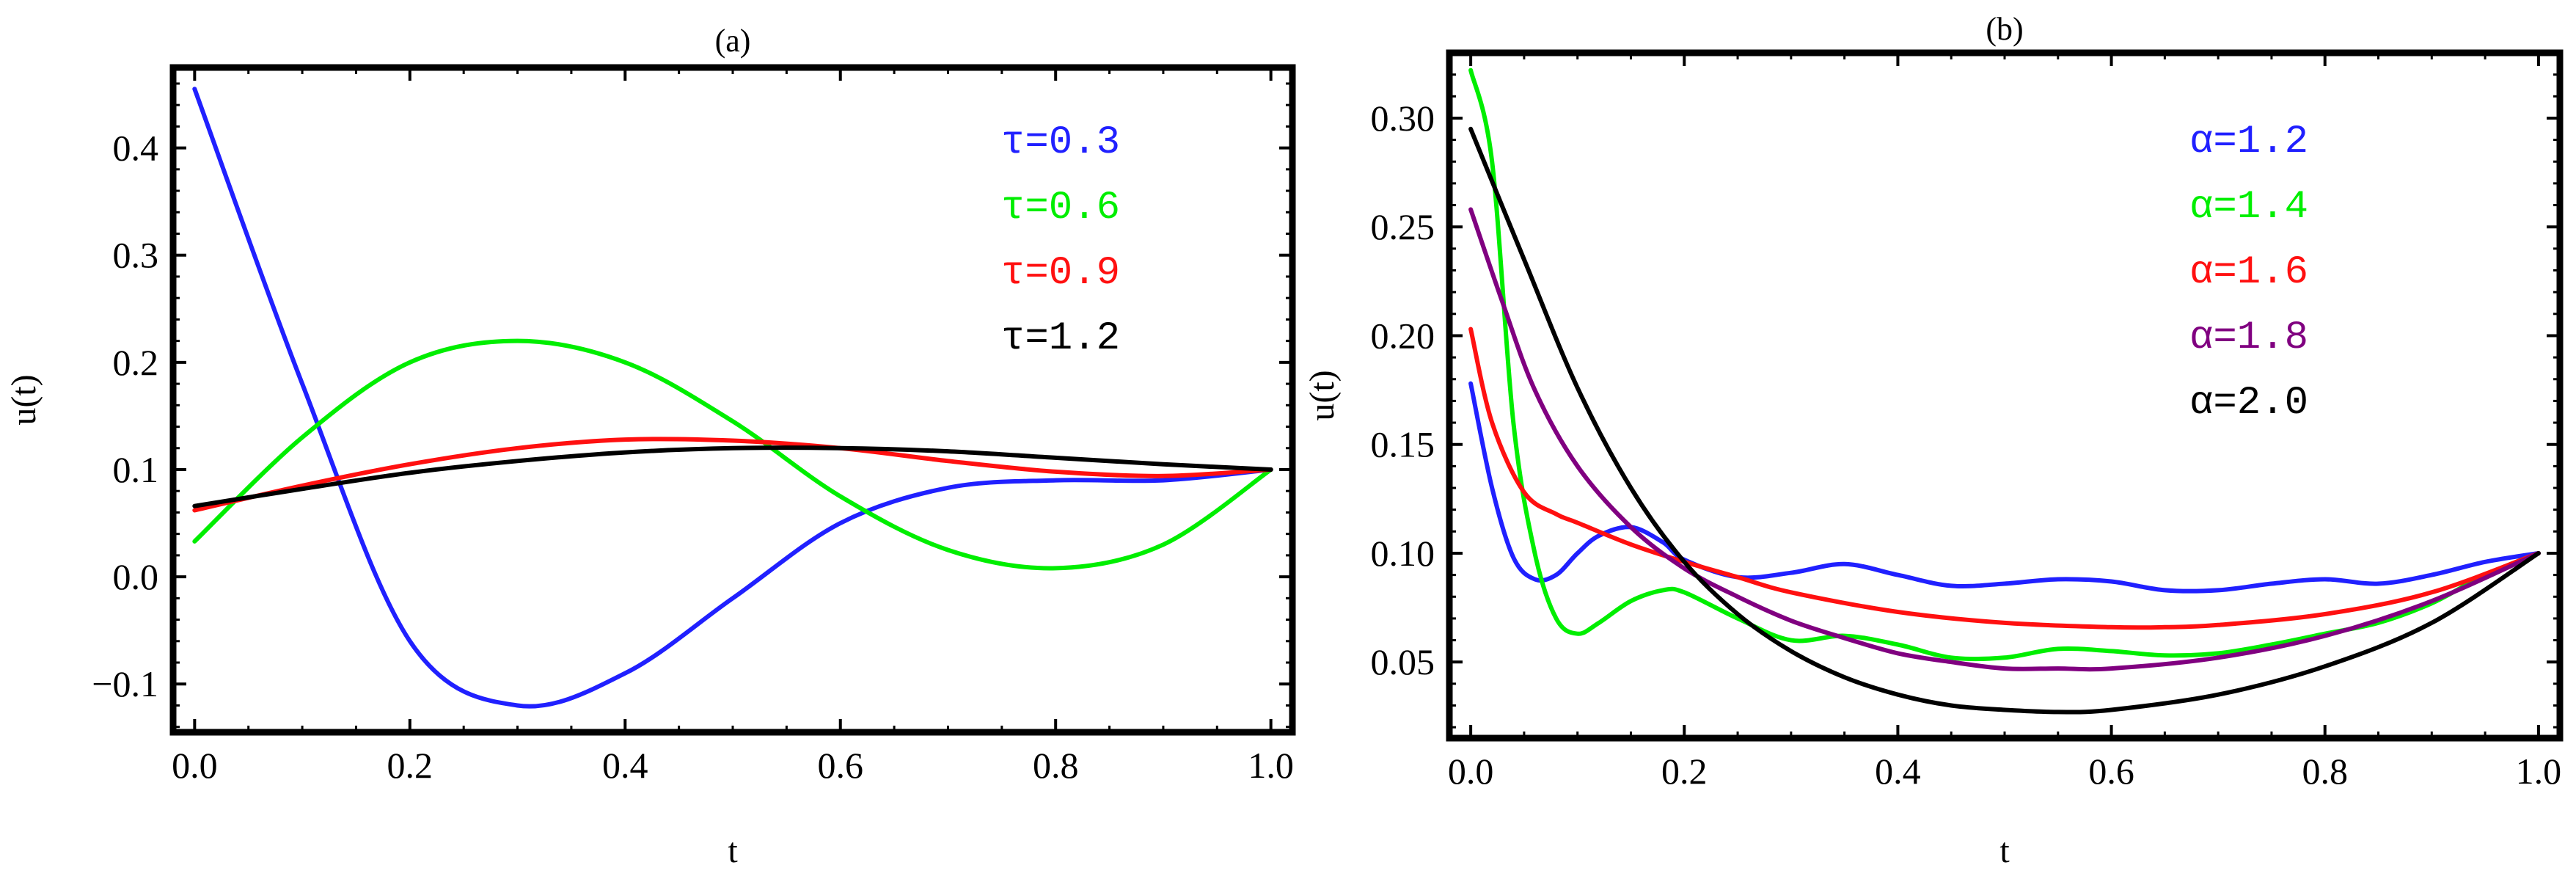  I want to click on legend-entry: τ=1.2, so click(1060, 338).